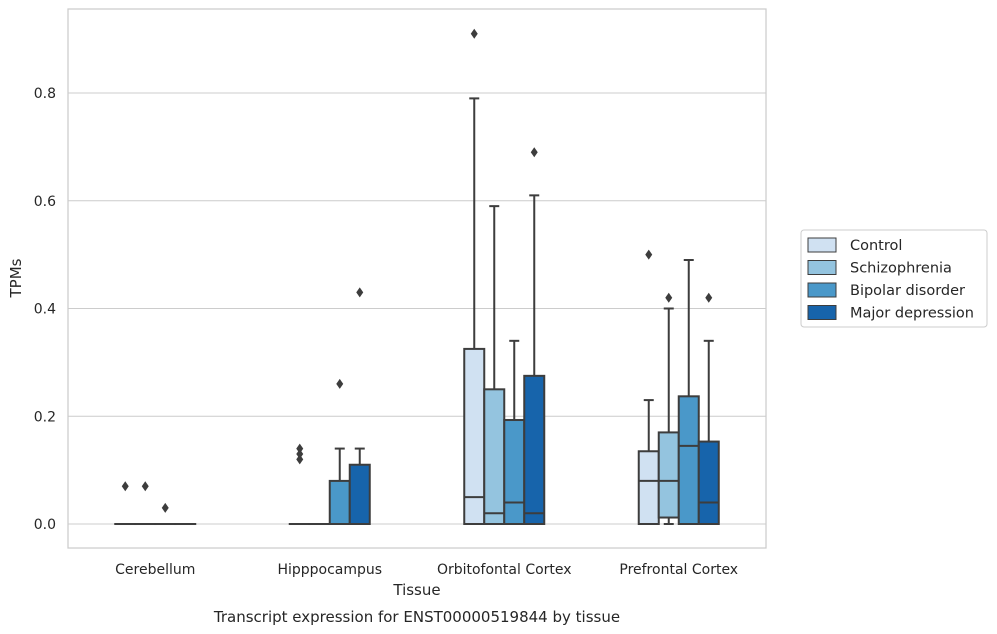  I want to click on x-tick-label: Cerebellum, so click(155, 570).